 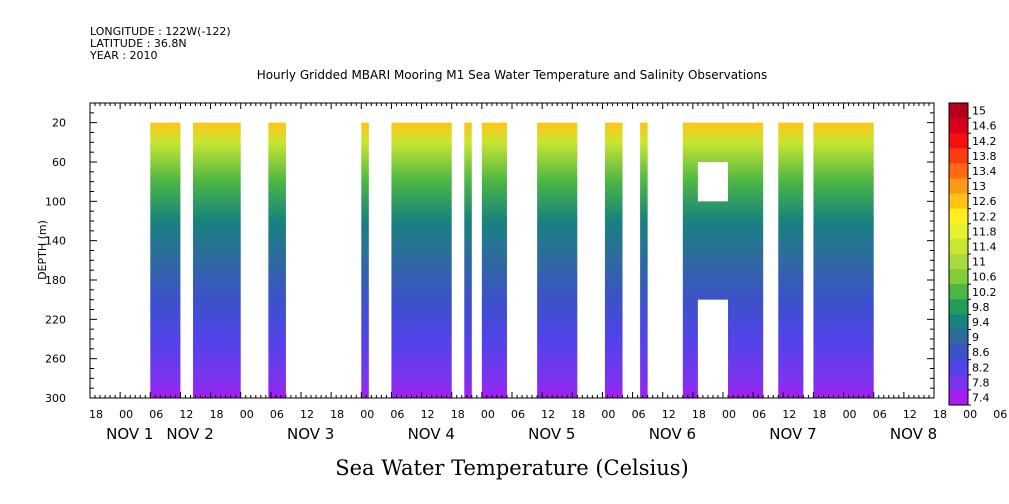 What do you see at coordinates (55, 280) in the screenshot?
I see `y-tick-label: 180` at bounding box center [55, 280].